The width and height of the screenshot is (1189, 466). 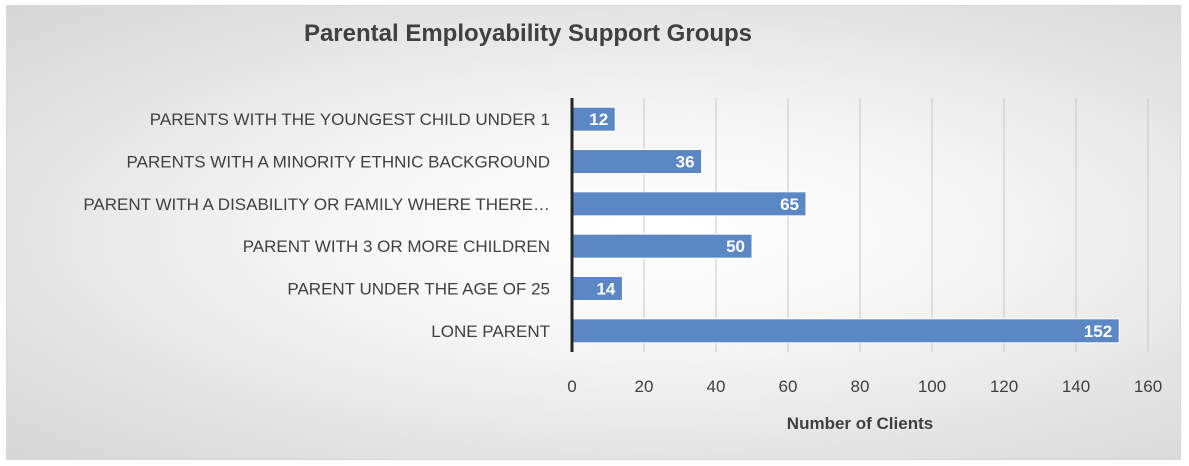 What do you see at coordinates (571, 386) in the screenshot?
I see `x-tick-label: 0` at bounding box center [571, 386].